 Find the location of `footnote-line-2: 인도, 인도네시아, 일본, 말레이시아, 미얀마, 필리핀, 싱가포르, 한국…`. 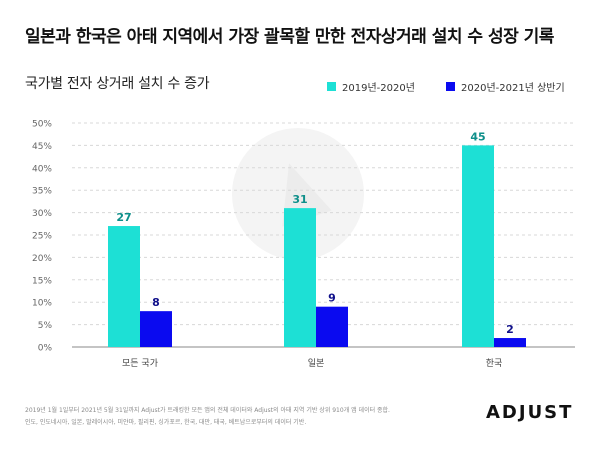

footnote-line-2: 인도, 인도네시아, 일본, 말레이시아, 미얀마, 필리핀, 싱가포르, 한국… is located at coordinates (166, 422).